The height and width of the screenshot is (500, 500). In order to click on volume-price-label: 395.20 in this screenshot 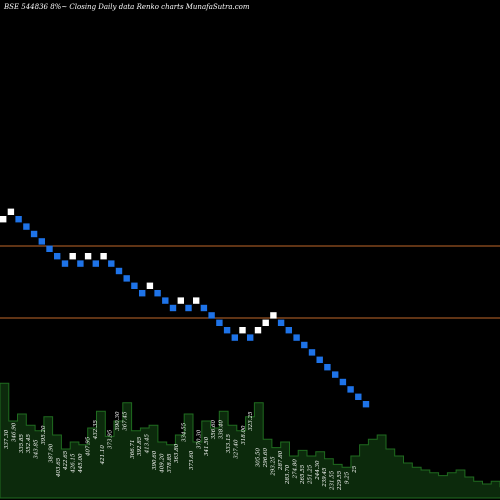, I will do `click(44, 435)`.